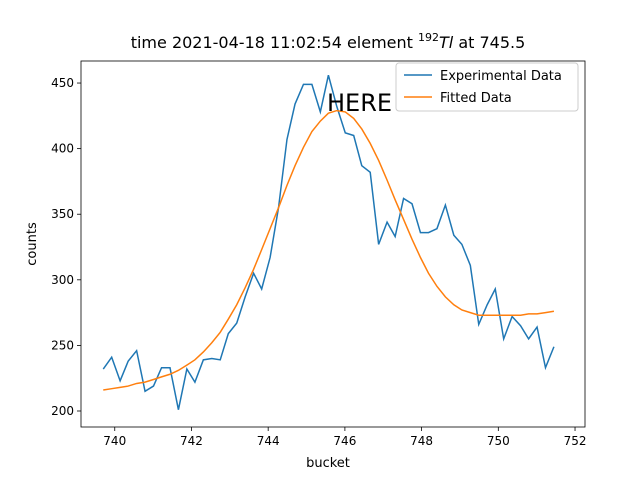  Describe the element at coordinates (428, 37) in the screenshot. I see `title-sup: 192` at that location.